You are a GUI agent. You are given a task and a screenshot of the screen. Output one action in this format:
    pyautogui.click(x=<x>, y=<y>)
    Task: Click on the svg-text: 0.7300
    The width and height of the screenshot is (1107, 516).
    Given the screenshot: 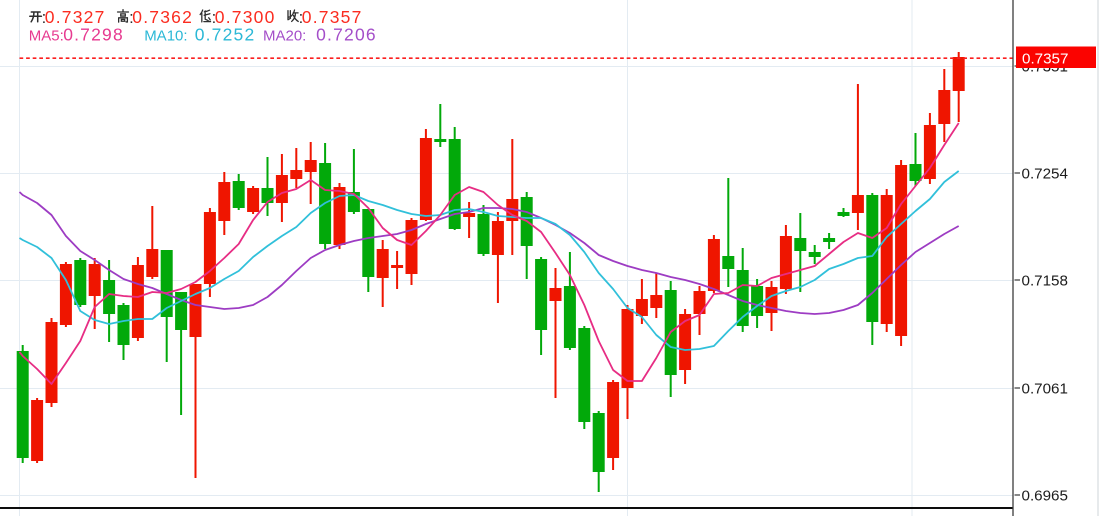 What is the action you would take?
    pyautogui.click(x=245, y=17)
    